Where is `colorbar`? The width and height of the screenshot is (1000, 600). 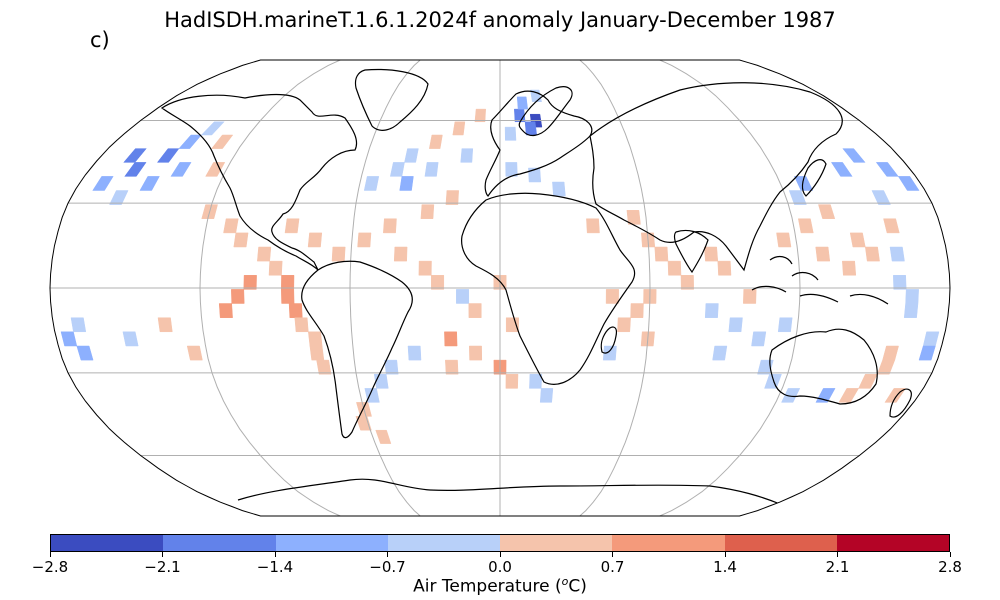 colorbar is located at coordinates (500, 543).